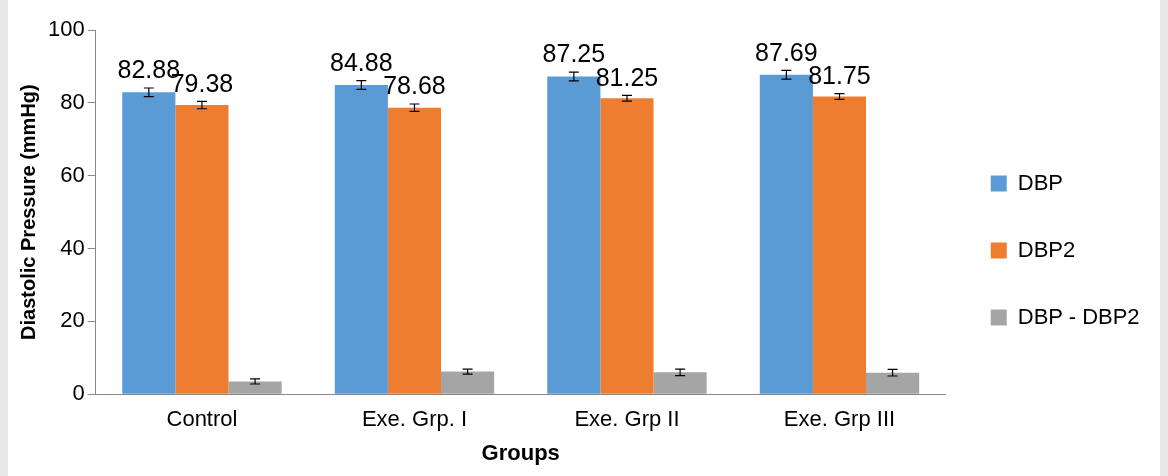  What do you see at coordinates (627, 419) in the screenshot?
I see `x-tick-label: Exe. Grp II` at bounding box center [627, 419].